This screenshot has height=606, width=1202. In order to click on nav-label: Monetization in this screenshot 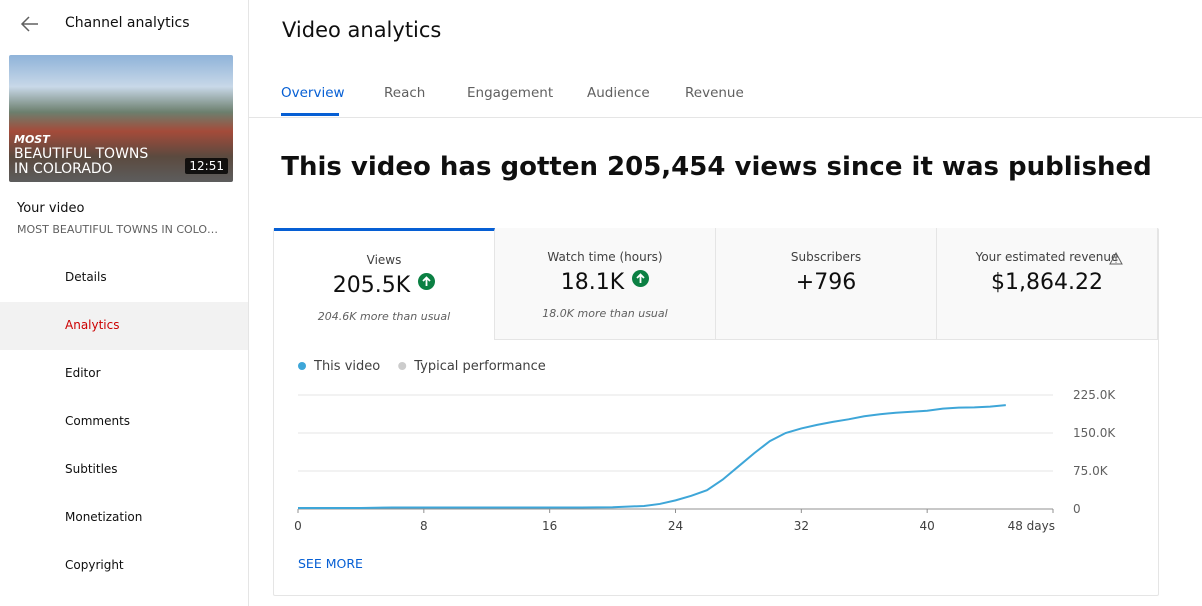, I will do `click(104, 517)`.